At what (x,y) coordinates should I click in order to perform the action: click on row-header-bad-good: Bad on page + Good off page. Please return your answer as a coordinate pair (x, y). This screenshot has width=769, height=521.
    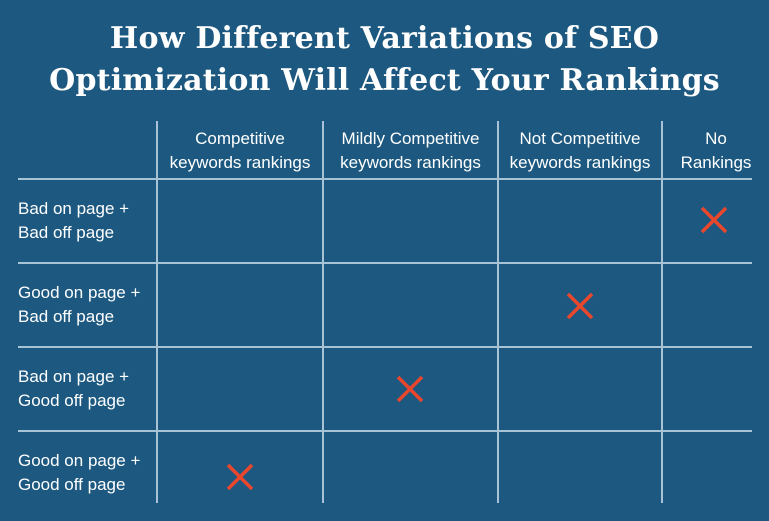
    Looking at the image, I should click on (74, 388).